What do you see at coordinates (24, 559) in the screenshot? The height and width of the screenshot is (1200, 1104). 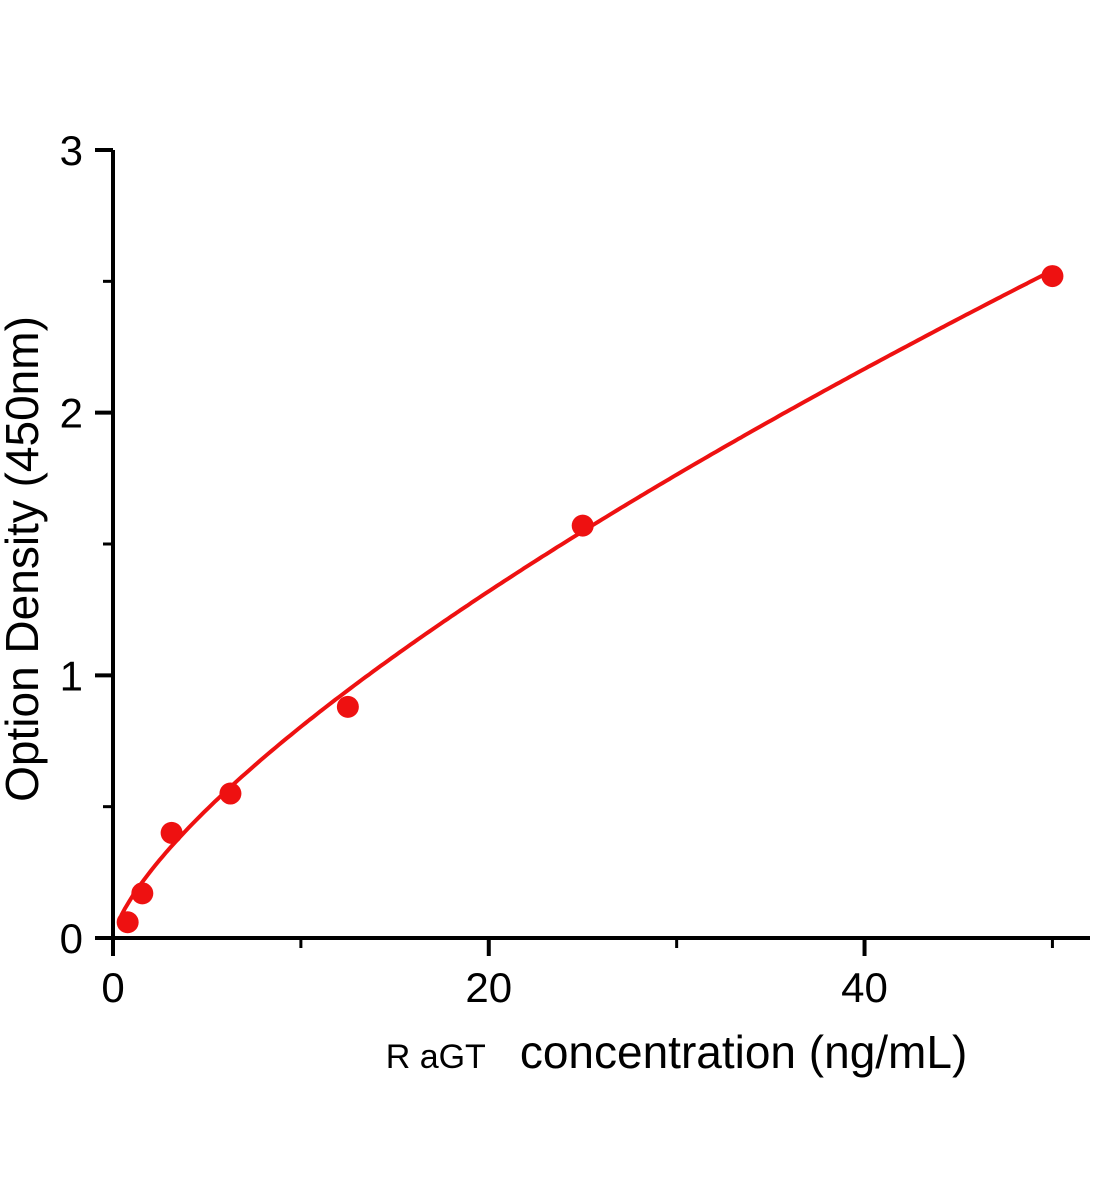 I see `y-axis-title: Option Density (450nm)` at bounding box center [24, 559].